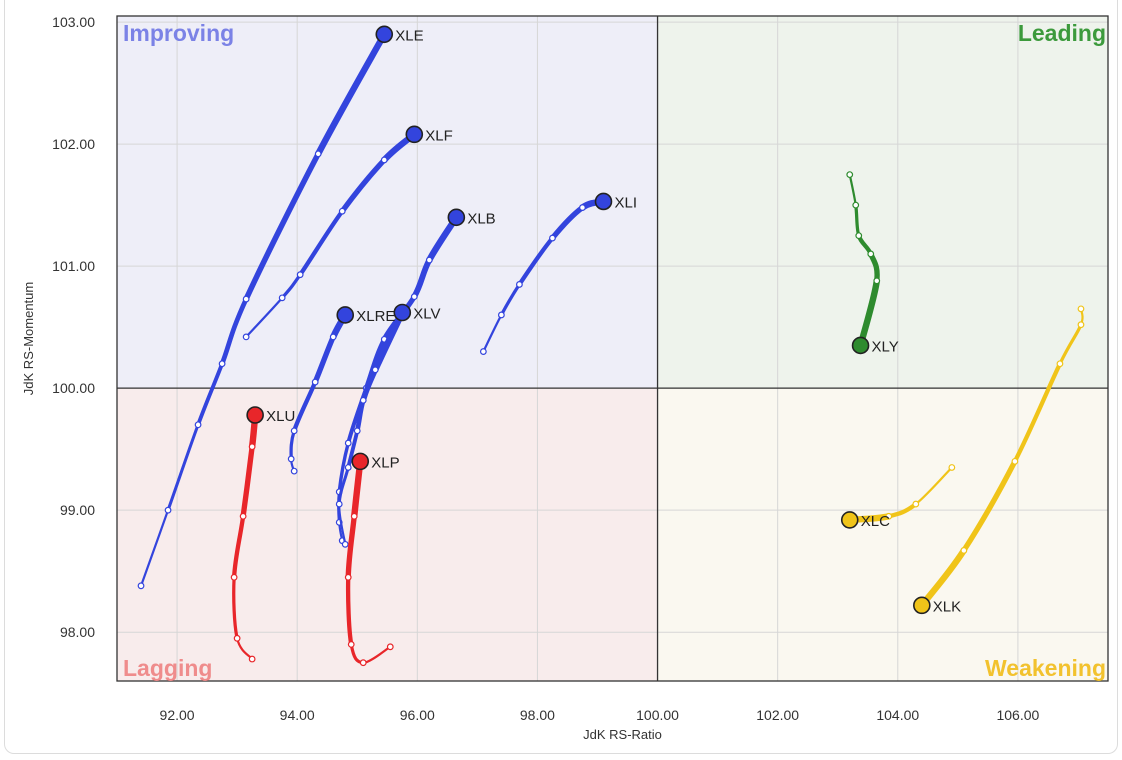 This screenshot has width=1122, height=760. Describe the element at coordinates (456, 217) in the screenshot. I see `head-point-xlb` at that location.